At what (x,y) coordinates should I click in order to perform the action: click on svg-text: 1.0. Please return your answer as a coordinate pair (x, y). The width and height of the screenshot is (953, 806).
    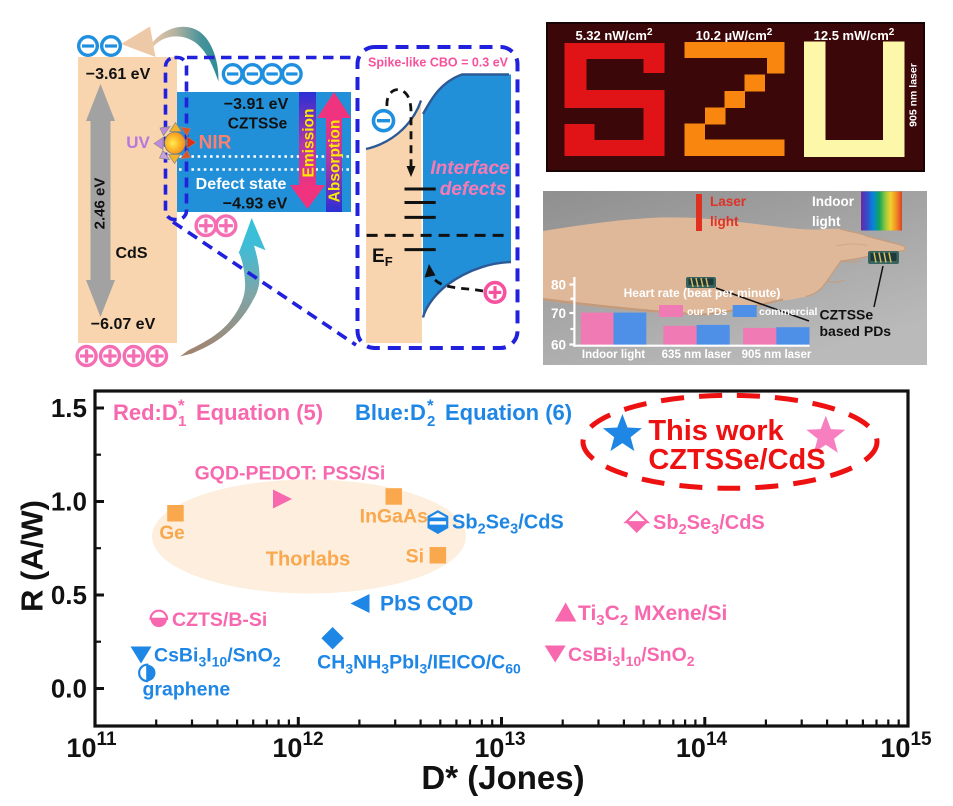
    Looking at the image, I should click on (69, 502).